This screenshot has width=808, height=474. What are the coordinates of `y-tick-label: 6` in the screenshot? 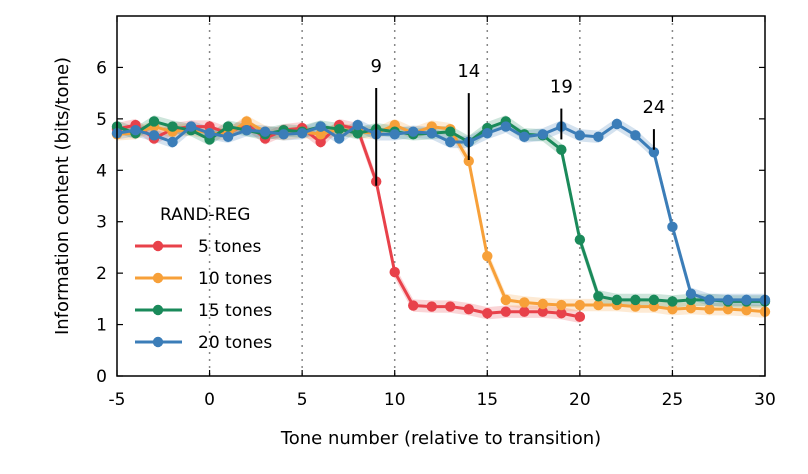 It's located at (101, 68).